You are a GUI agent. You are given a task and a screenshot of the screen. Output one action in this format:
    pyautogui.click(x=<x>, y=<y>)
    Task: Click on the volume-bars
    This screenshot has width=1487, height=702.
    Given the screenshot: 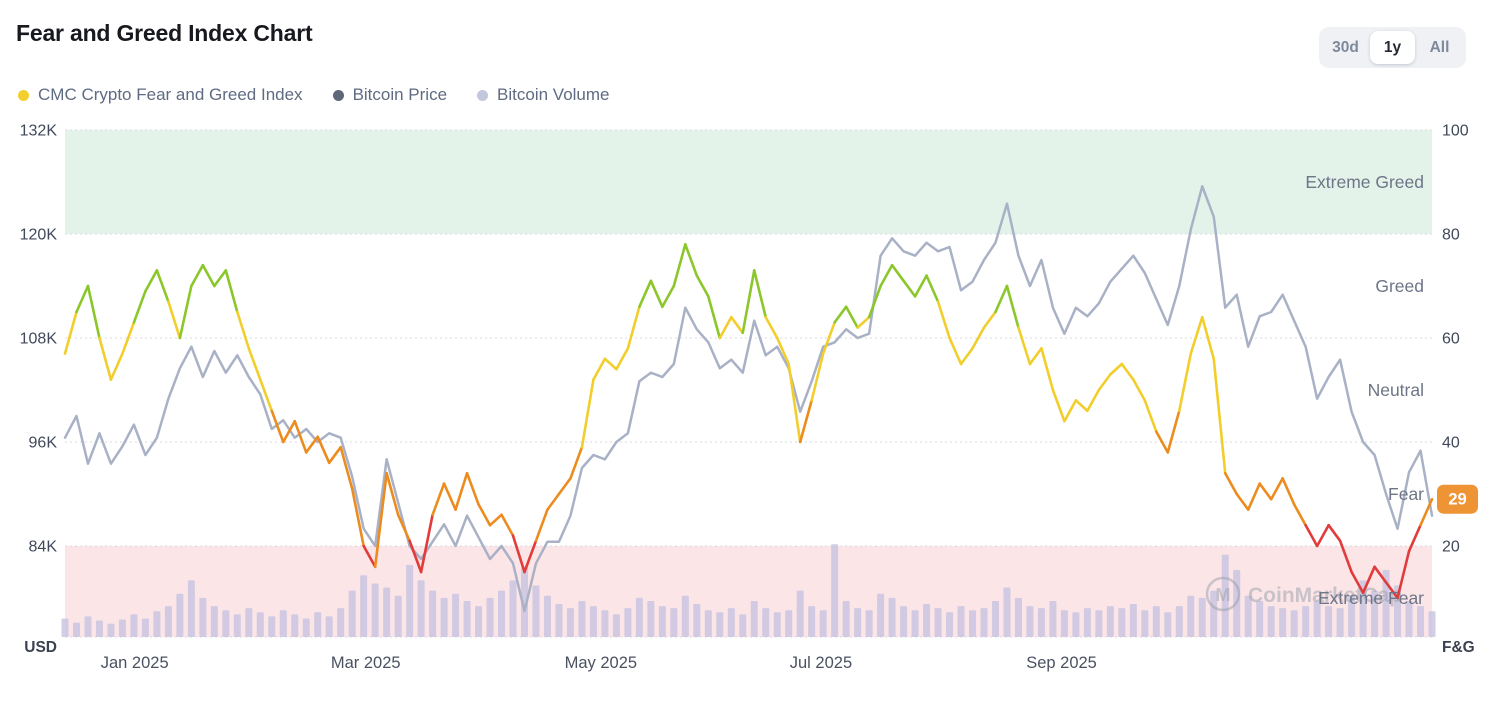 What is the action you would take?
    pyautogui.click(x=748, y=590)
    